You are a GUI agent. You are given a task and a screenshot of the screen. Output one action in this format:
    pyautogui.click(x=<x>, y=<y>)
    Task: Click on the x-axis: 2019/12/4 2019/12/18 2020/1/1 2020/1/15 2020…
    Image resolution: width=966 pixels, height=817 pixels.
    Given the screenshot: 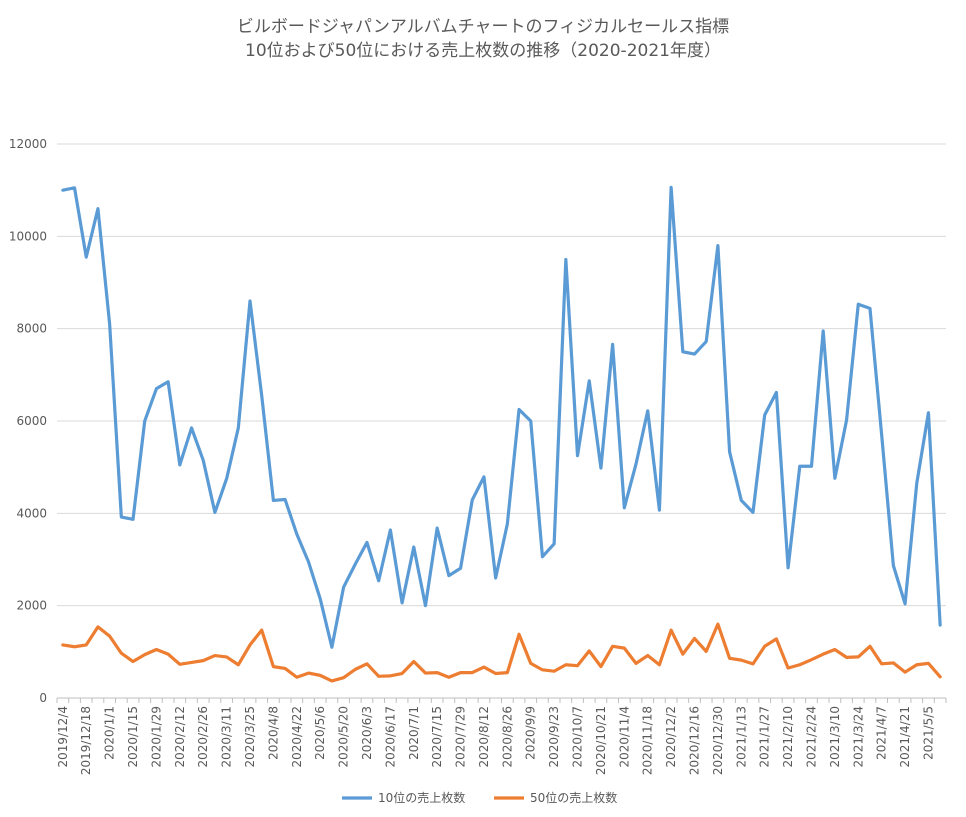 What is the action you would take?
    pyautogui.click(x=501, y=736)
    